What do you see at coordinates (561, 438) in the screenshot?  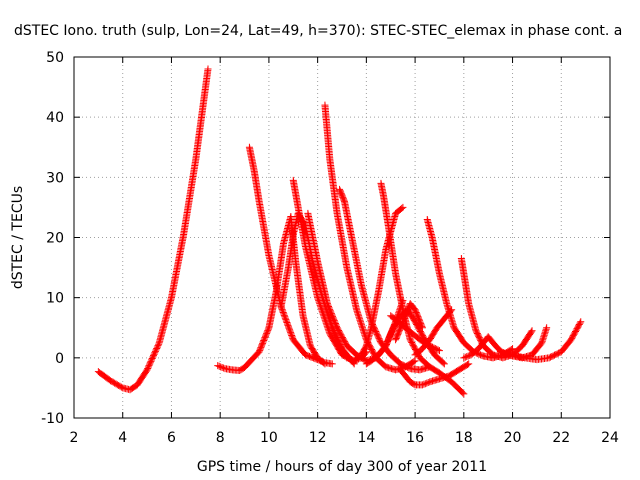 I see `x-tick-label: 22` at bounding box center [561, 438].